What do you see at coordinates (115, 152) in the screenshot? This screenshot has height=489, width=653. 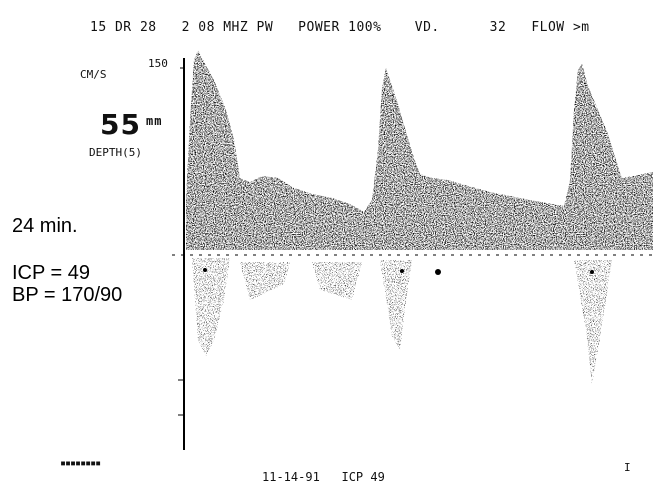 I see `depth-label: DEPTH(5)` at bounding box center [115, 152].